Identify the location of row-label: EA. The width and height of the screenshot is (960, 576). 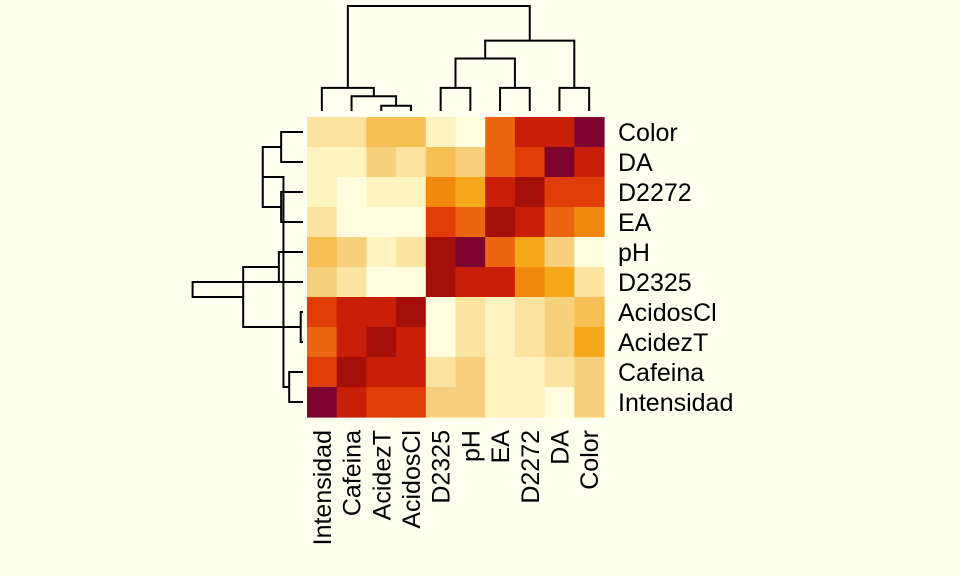
(635, 223).